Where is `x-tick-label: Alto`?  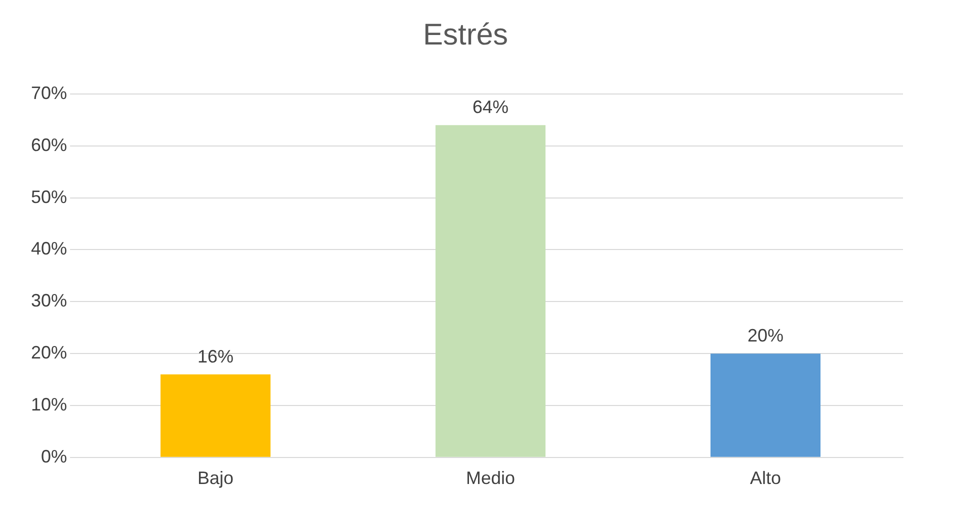 x-tick-label: Alto is located at coordinates (766, 478).